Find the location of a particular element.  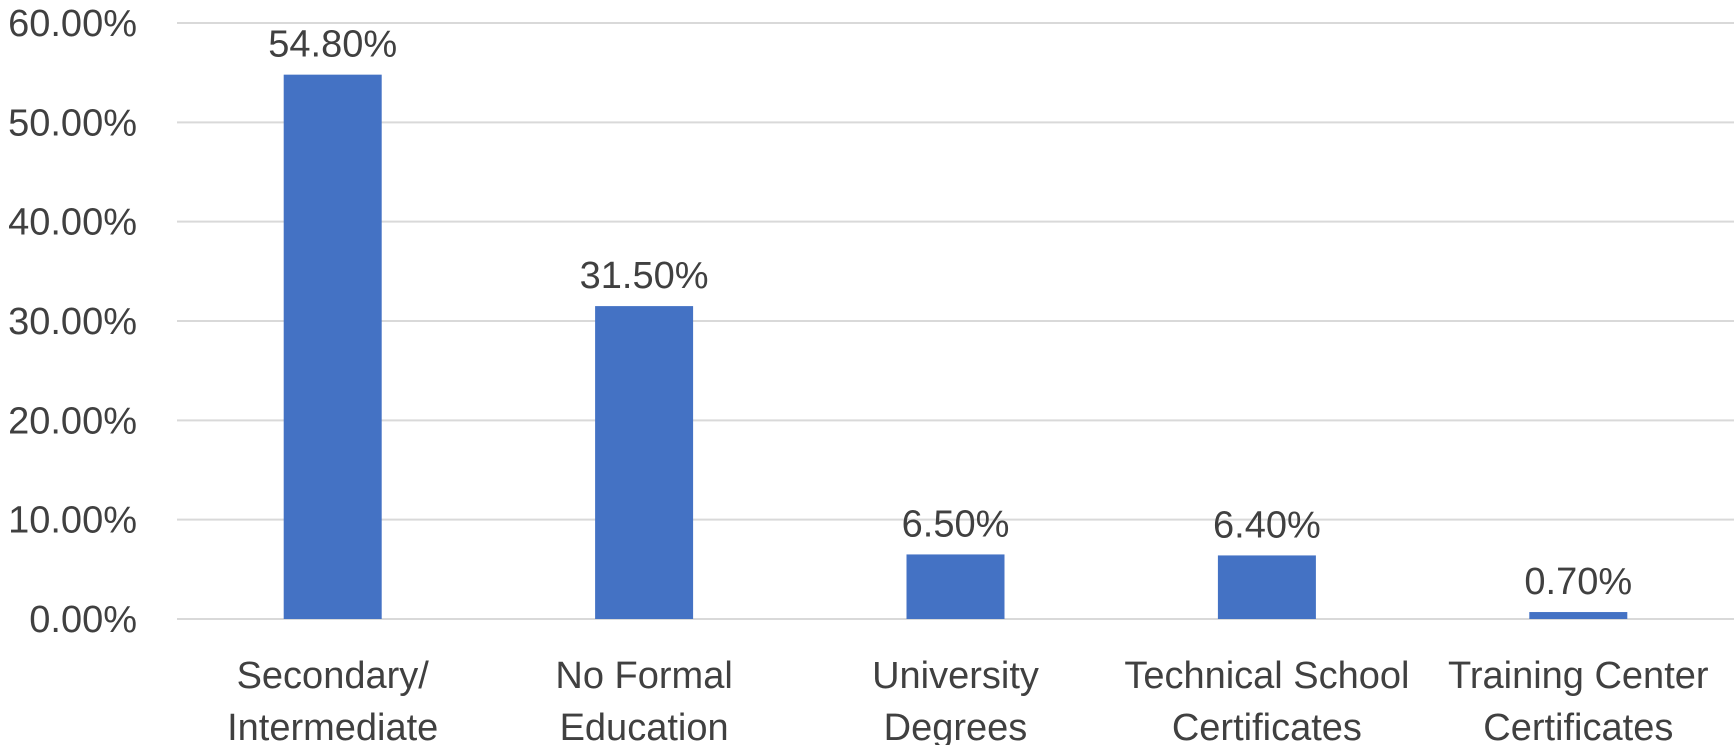

data-label: 6.50% is located at coordinates (956, 524).